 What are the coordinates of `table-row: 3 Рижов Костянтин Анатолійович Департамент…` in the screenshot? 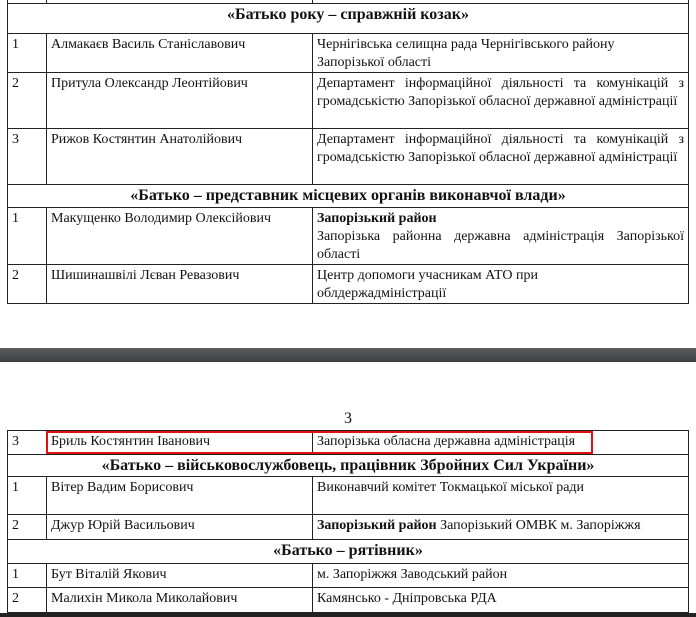 It's located at (348, 156).